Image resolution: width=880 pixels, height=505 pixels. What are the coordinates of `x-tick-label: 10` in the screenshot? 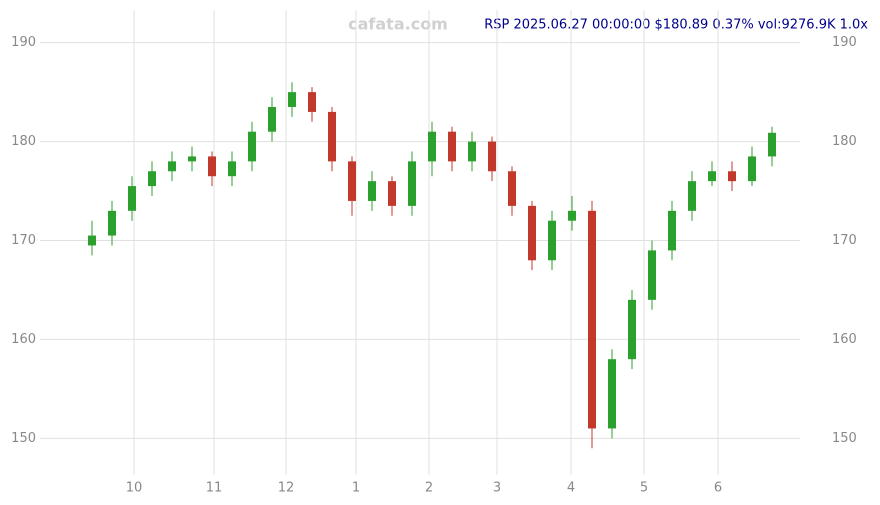 It's located at (134, 488).